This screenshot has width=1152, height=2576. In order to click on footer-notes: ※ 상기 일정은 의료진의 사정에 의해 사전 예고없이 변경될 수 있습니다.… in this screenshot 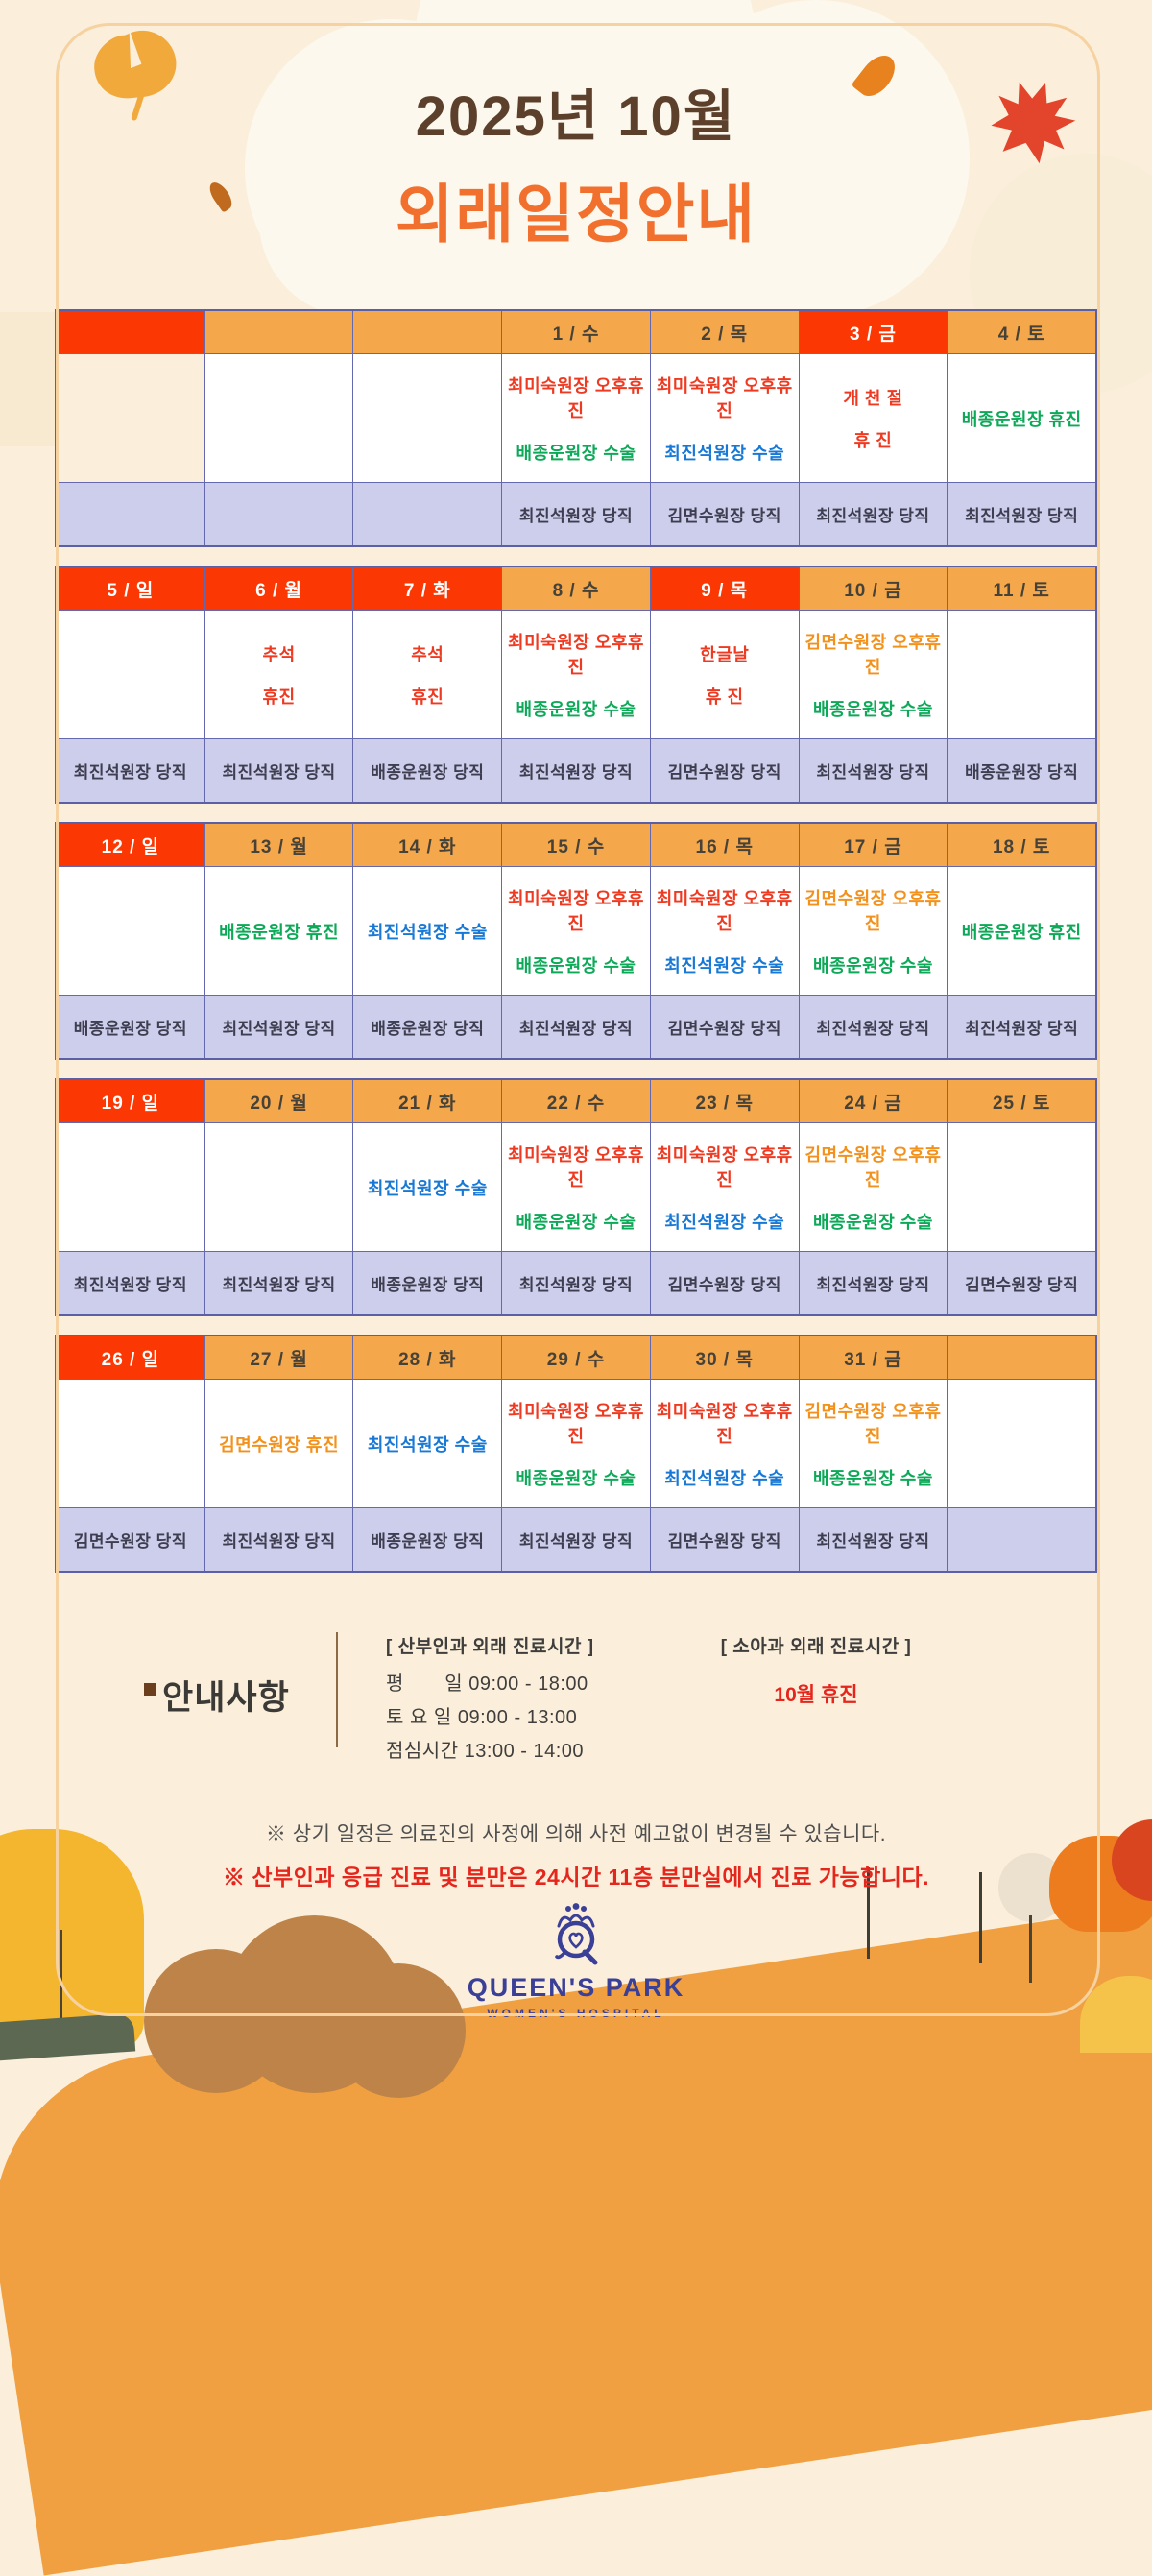, I will do `click(576, 1854)`.